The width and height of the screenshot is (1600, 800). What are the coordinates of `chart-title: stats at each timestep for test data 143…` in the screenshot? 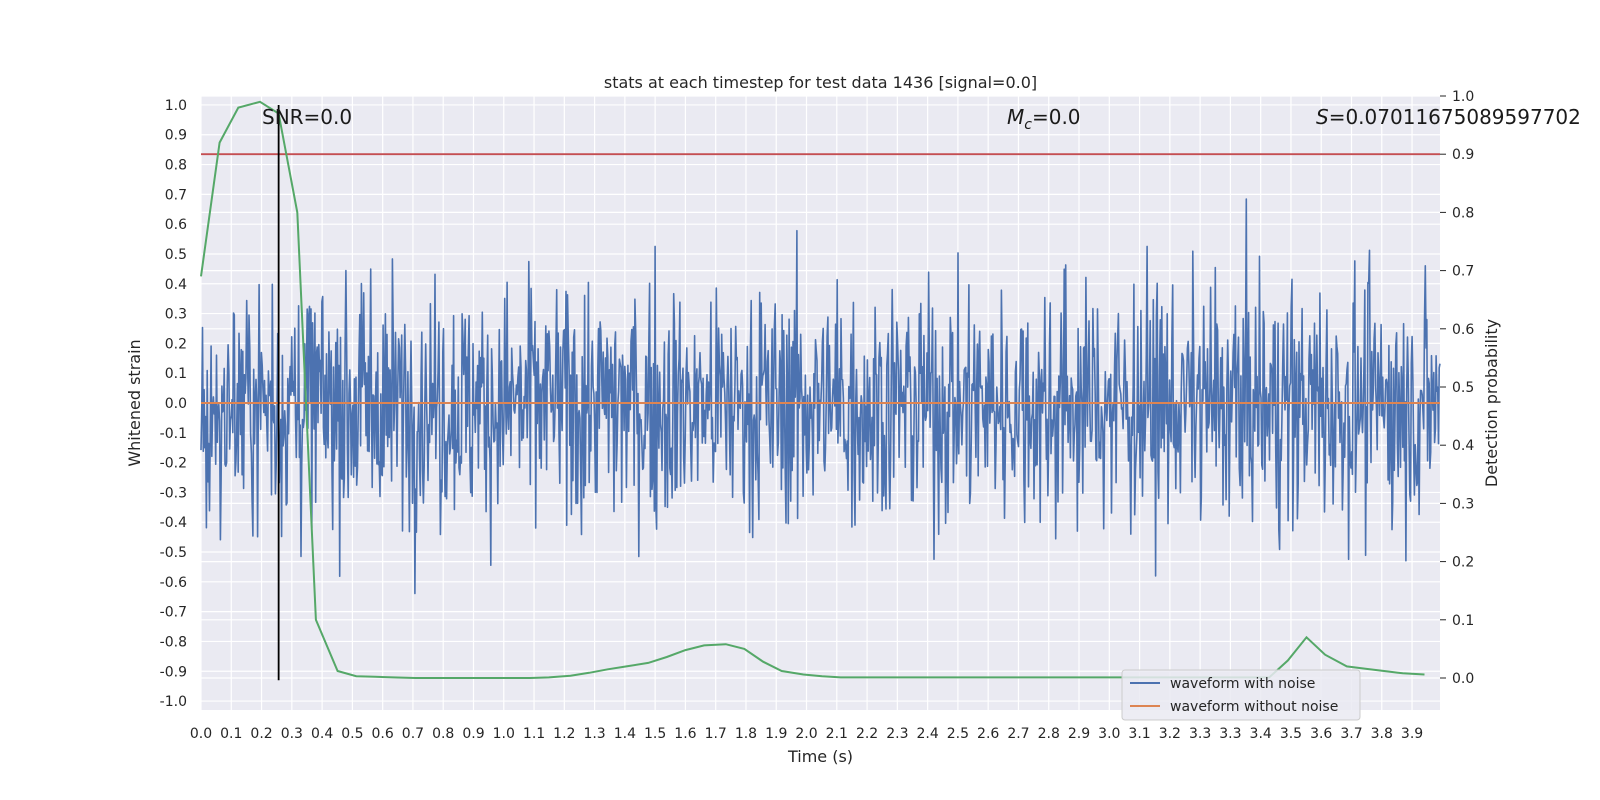 It's located at (820, 82).